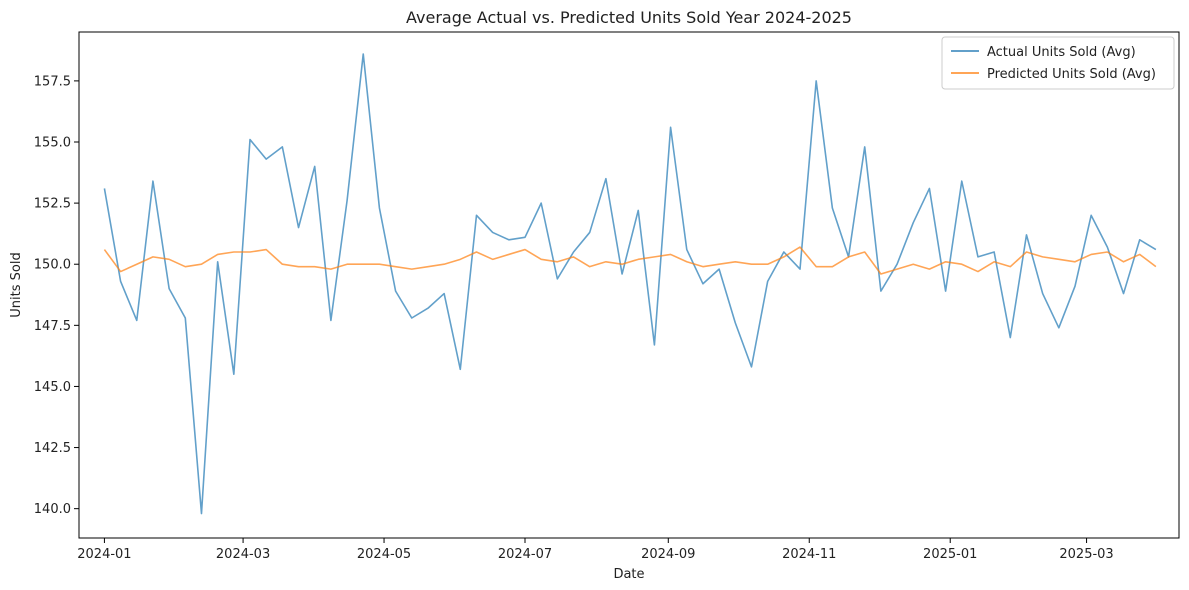 The image size is (1189, 590). Describe the element at coordinates (52, 81) in the screenshot. I see `y-tick-label: 157.5` at that location.